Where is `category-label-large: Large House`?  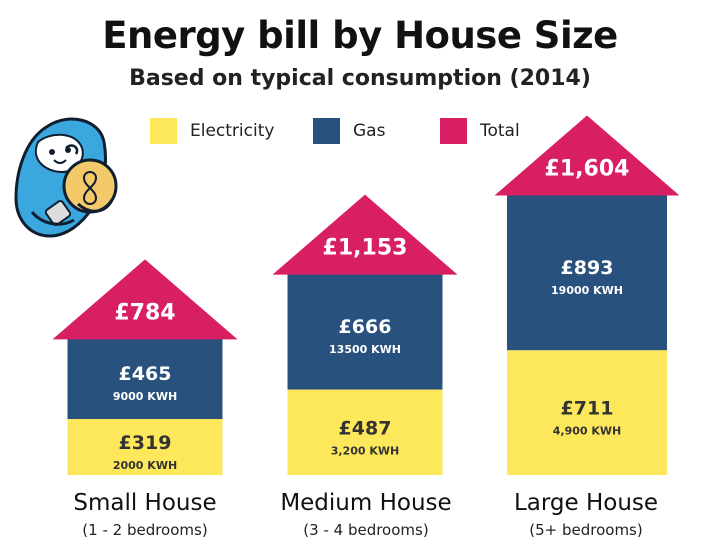 category-label-large: Large House is located at coordinates (586, 503).